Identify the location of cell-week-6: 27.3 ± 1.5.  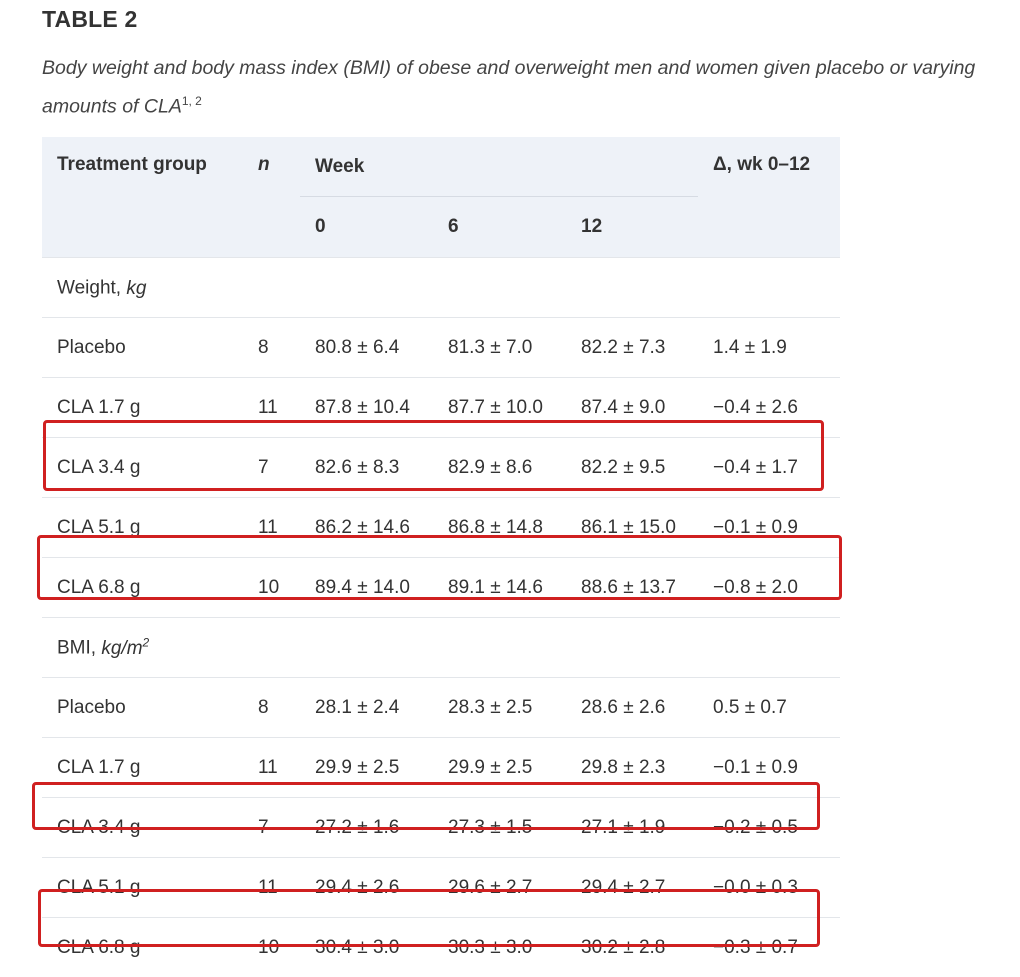
(499, 828).